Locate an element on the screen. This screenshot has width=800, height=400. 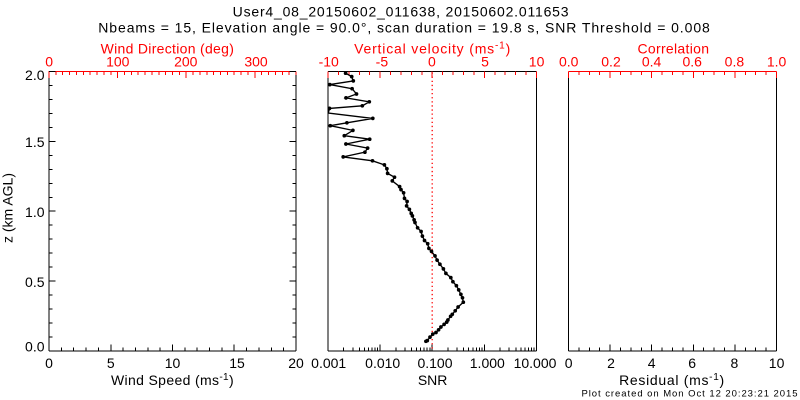
svg-text: 0.100 is located at coordinates (434, 363).